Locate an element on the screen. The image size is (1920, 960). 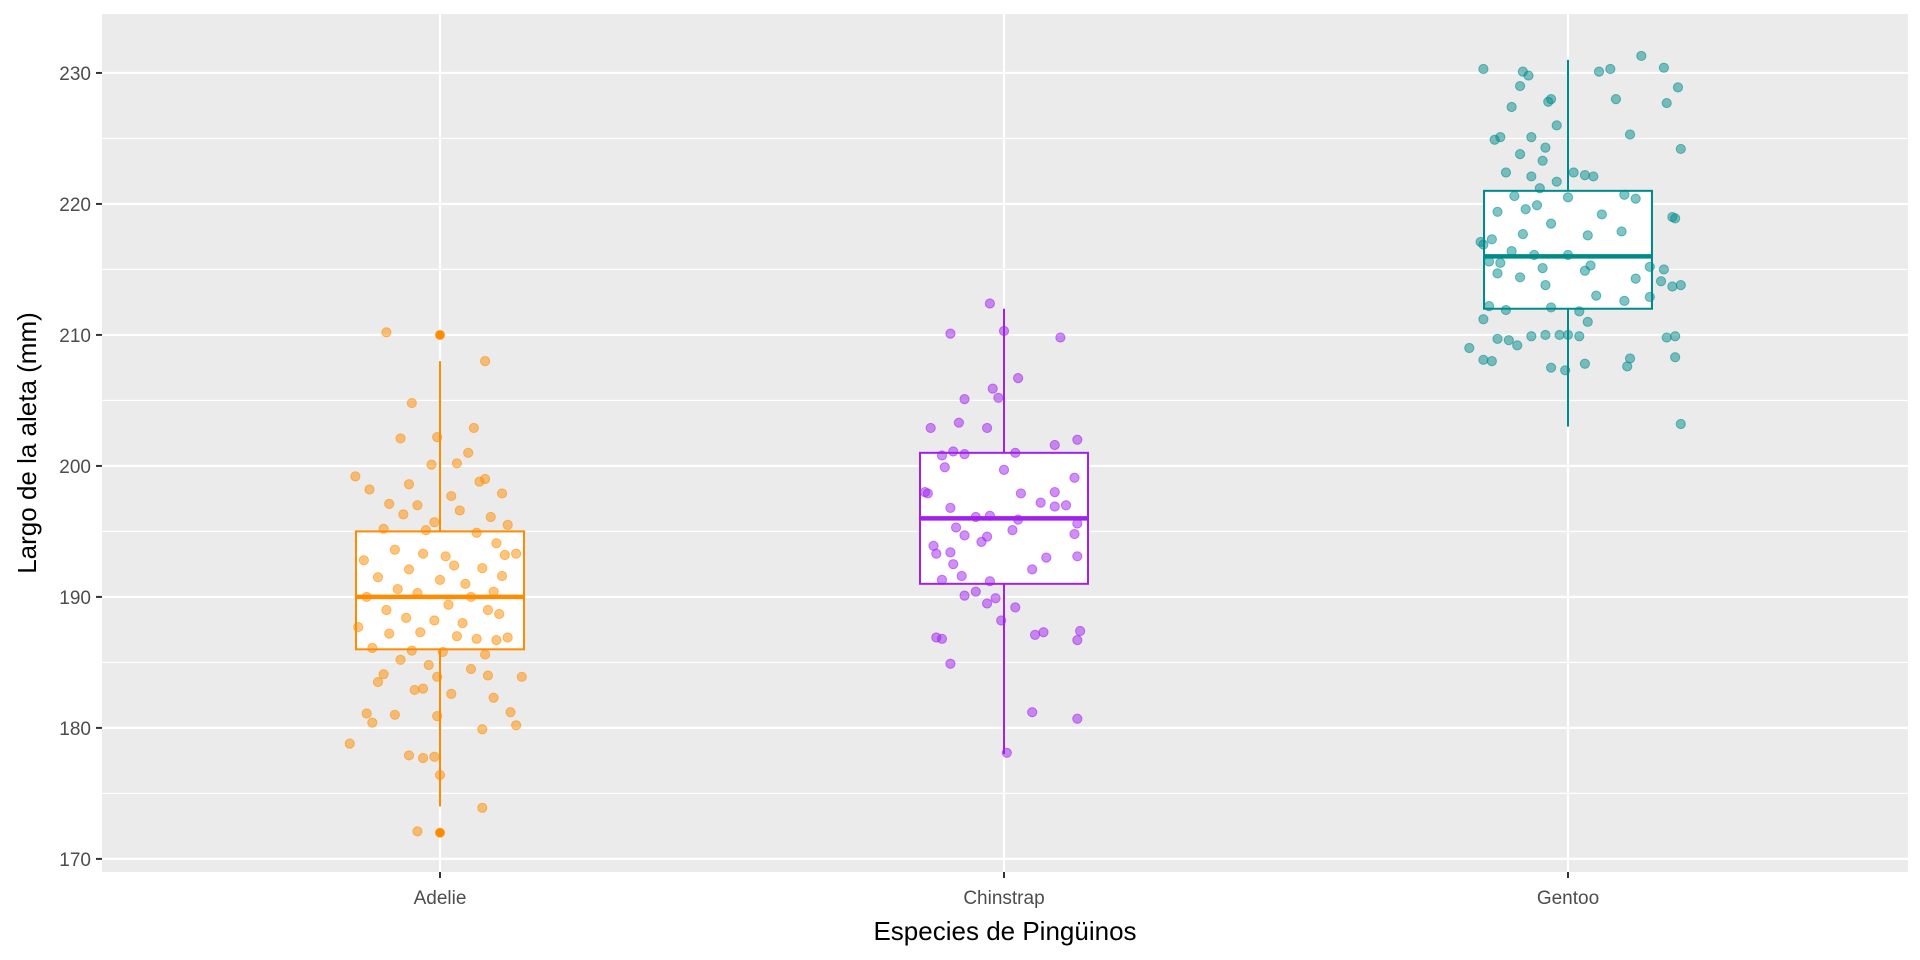
y-tick-label: 220 is located at coordinates (75, 205).